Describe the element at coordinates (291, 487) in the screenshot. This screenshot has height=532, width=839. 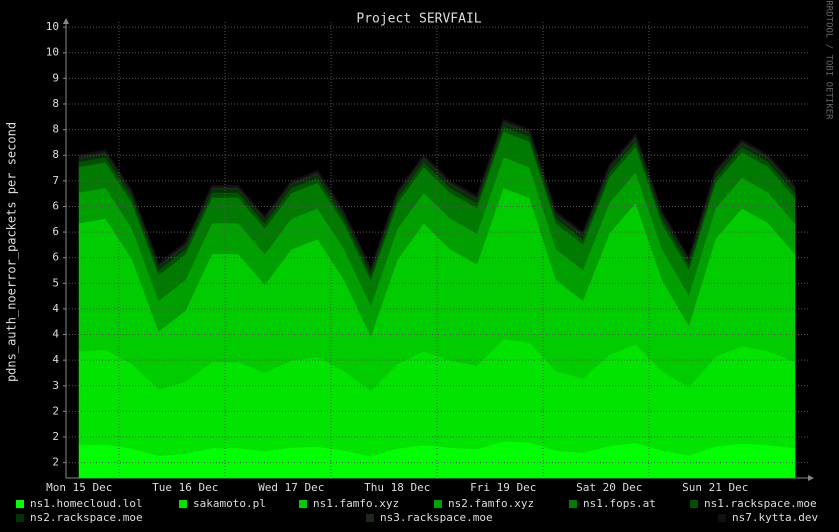
I see `x-tick-label: Wed 17 Dec` at that location.